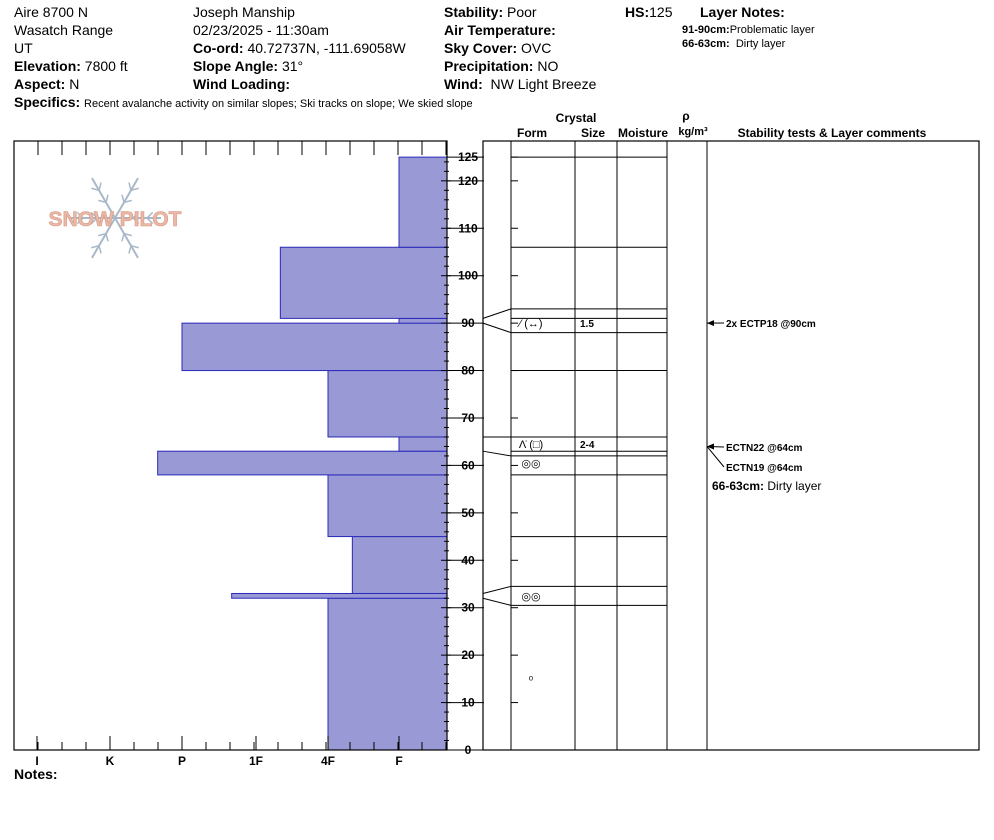 The height and width of the screenshot is (840, 994). Describe the element at coordinates (182, 761) in the screenshot. I see `hardness-label-P: P` at that location.